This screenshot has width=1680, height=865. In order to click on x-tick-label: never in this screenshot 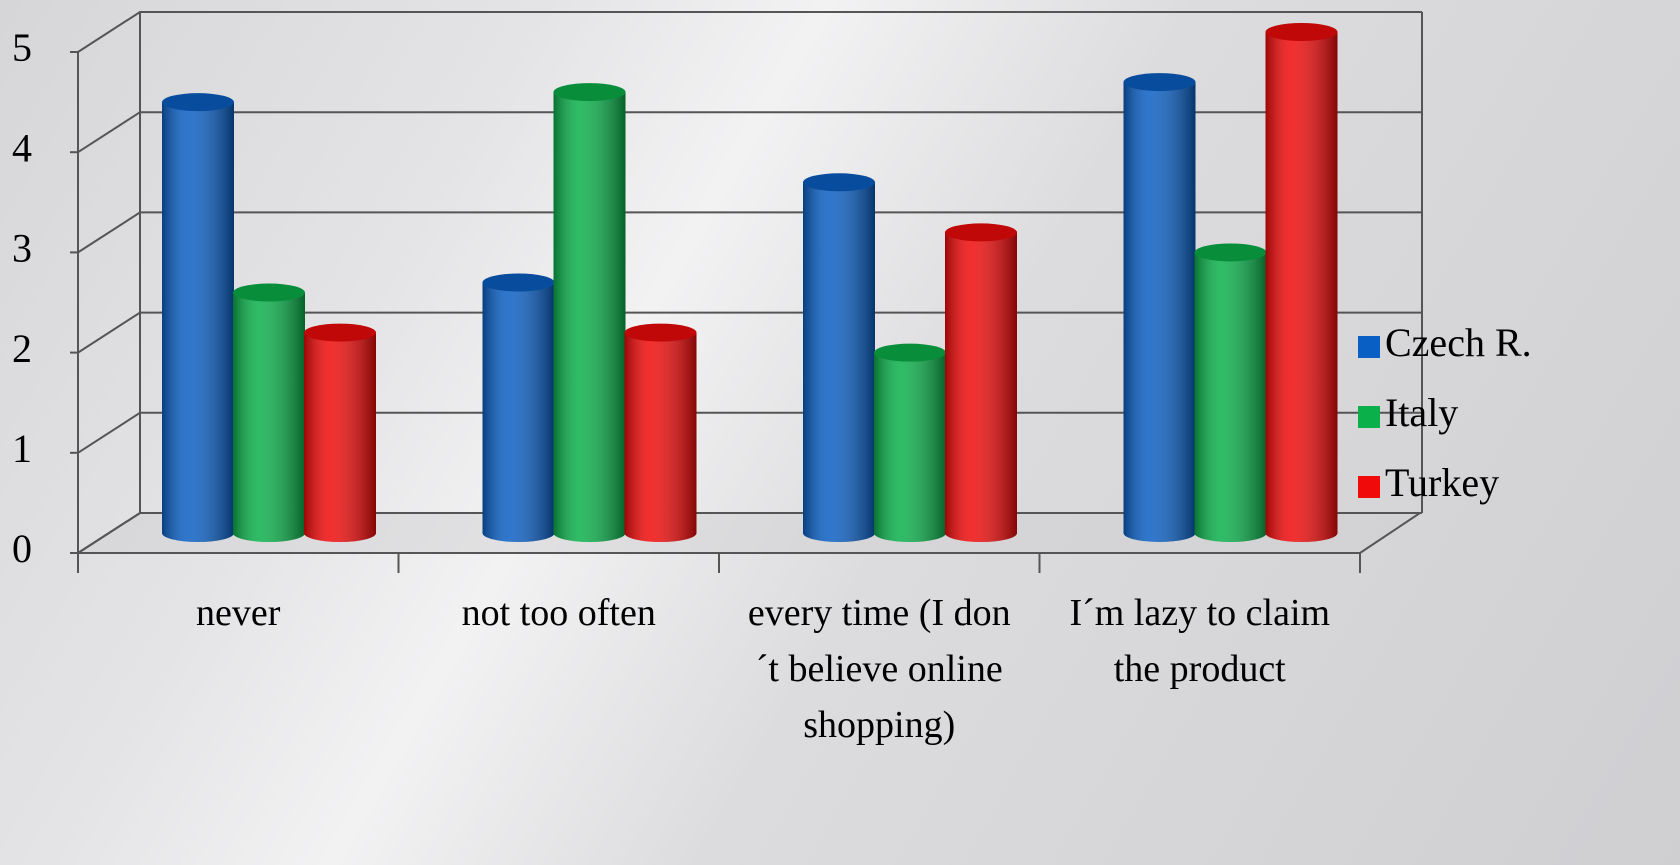, I will do `click(238, 613)`.